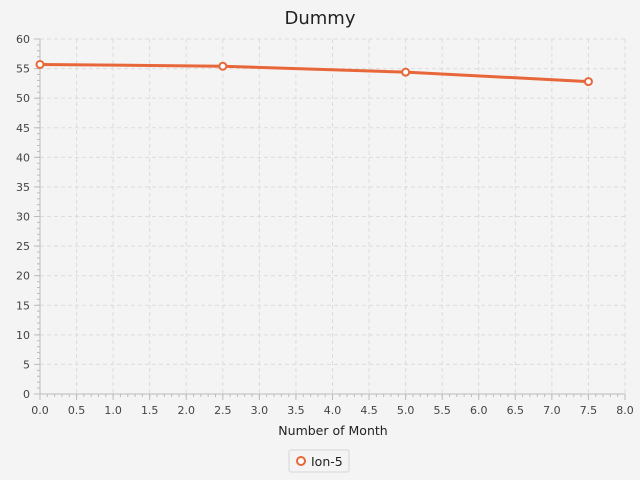  I want to click on y-tick-label: 25, so click(23, 246).